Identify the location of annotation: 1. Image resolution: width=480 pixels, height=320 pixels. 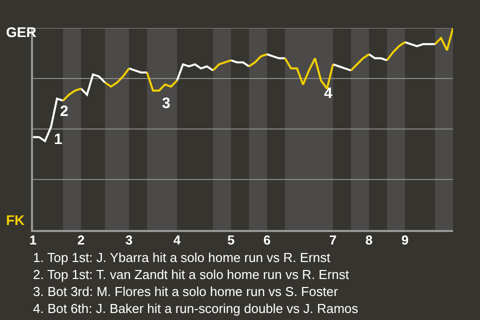
(58, 139).